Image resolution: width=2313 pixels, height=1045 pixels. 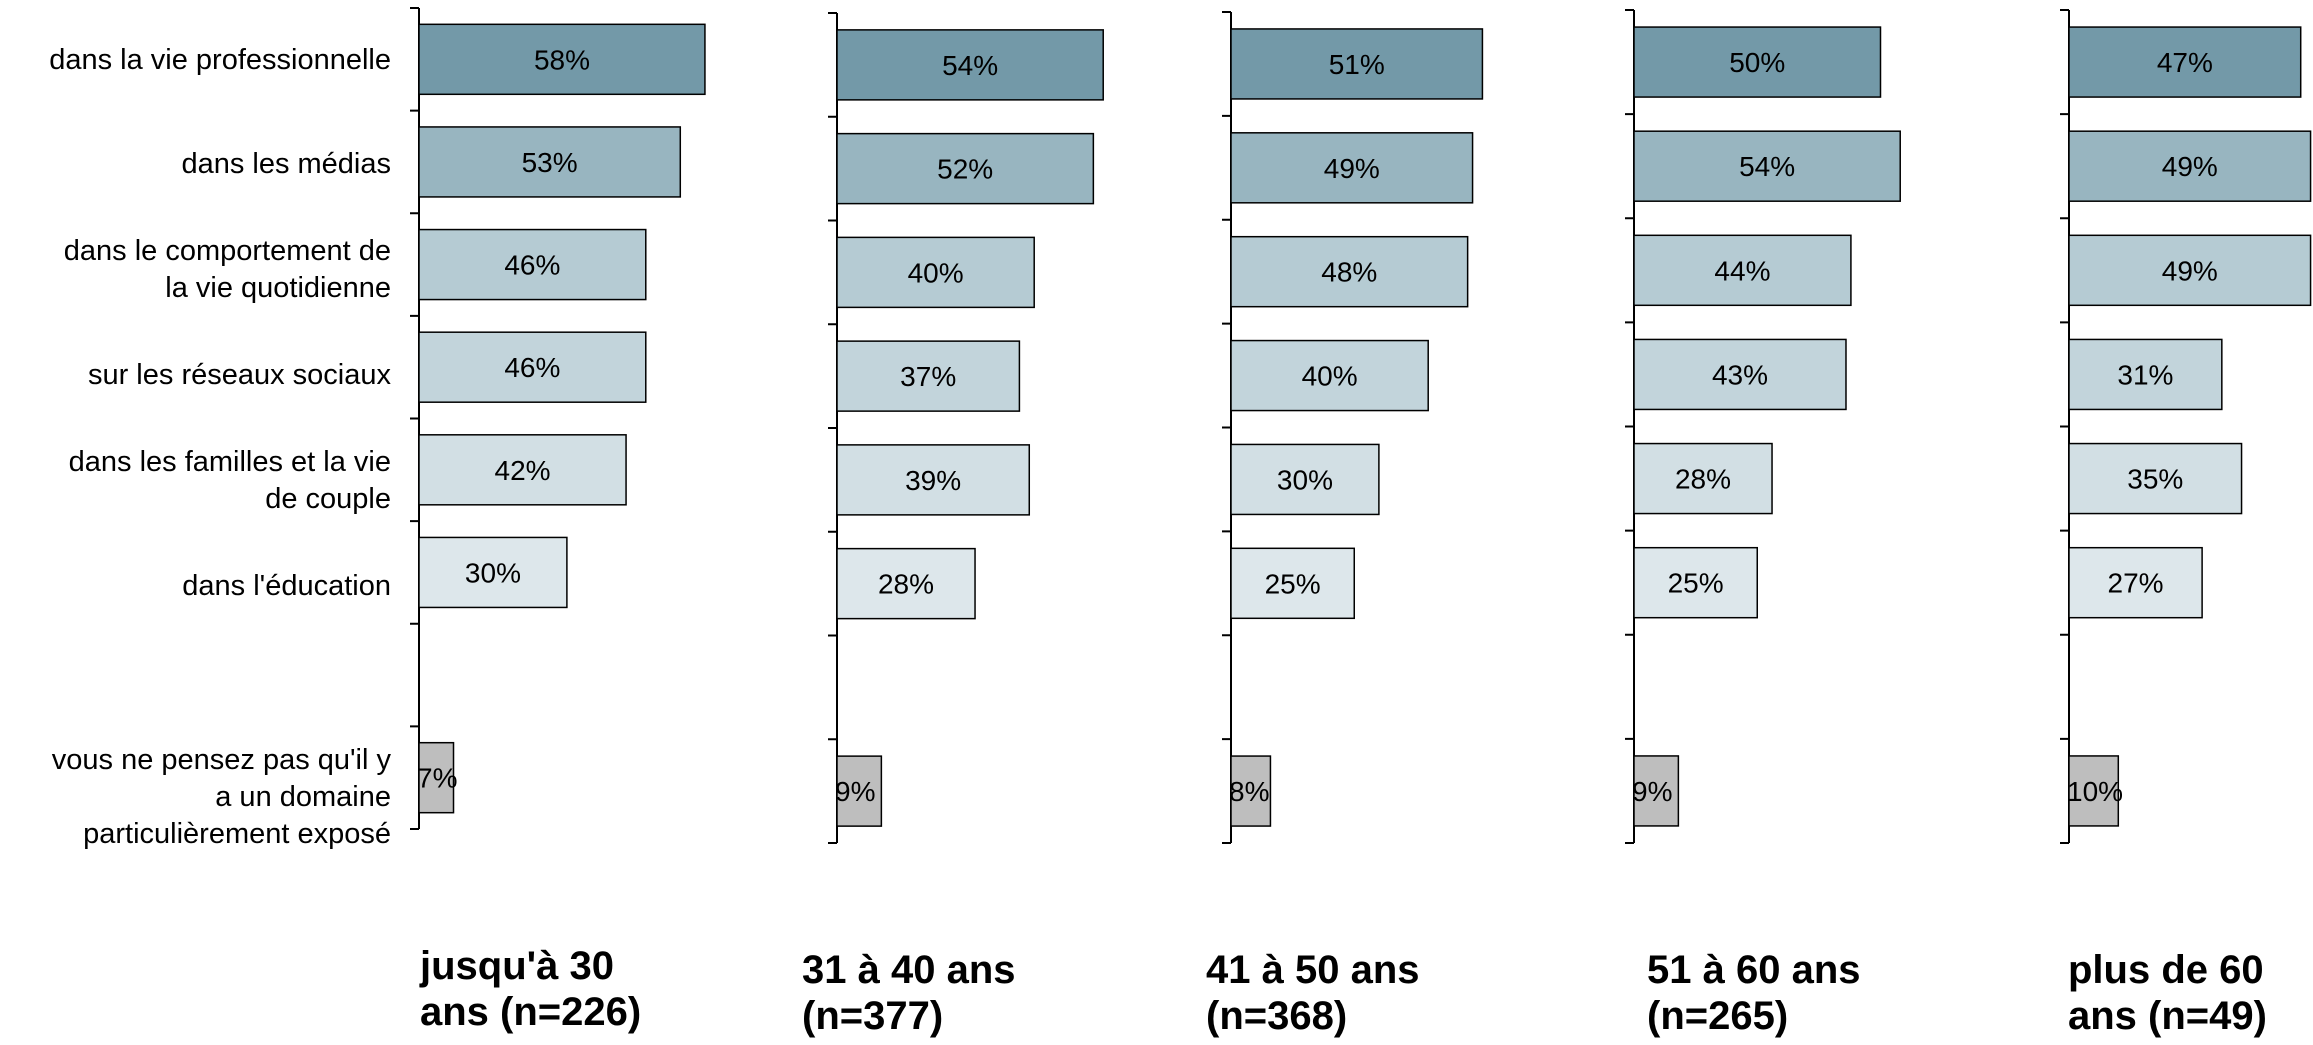 I want to click on panel-title-under-30: jusqu'à 30 ans (n=226), so click(x=531, y=989).